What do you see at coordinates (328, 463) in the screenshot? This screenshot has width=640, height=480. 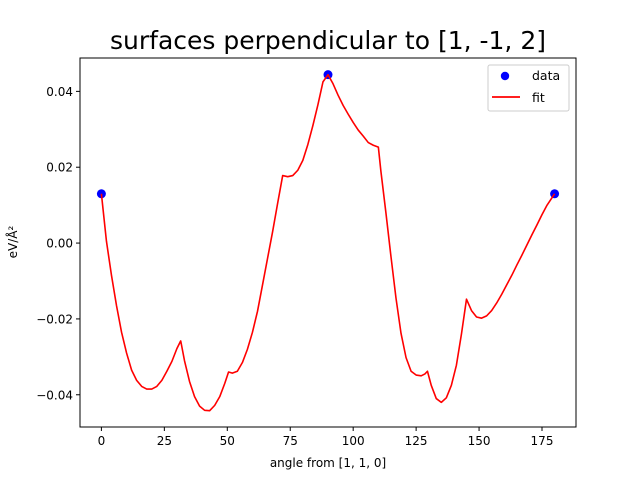 I see `x-axis-label: angle from [1, 1, 0]` at bounding box center [328, 463].